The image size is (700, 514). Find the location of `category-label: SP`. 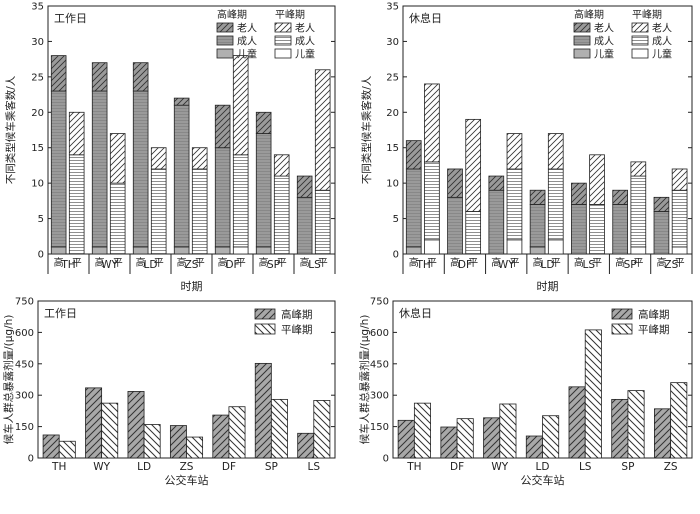

category-label: SP is located at coordinates (271, 467).